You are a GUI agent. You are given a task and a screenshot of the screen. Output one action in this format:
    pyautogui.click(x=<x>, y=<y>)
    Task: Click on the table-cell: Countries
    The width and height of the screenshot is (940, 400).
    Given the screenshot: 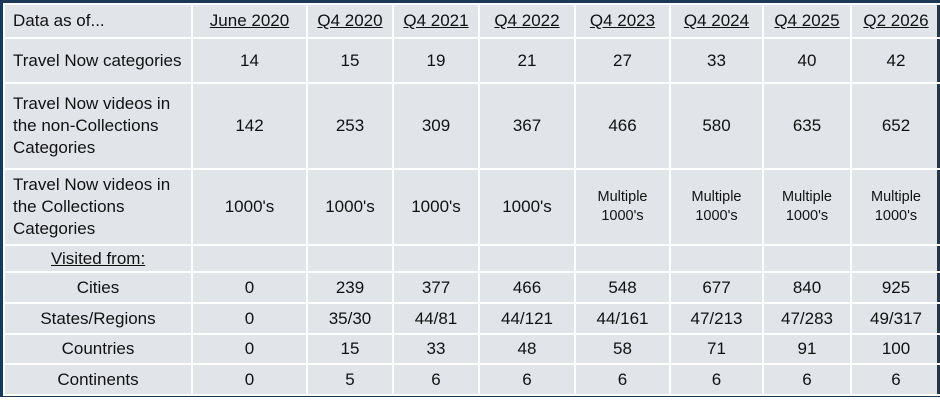 What is the action you would take?
    pyautogui.click(x=98, y=349)
    